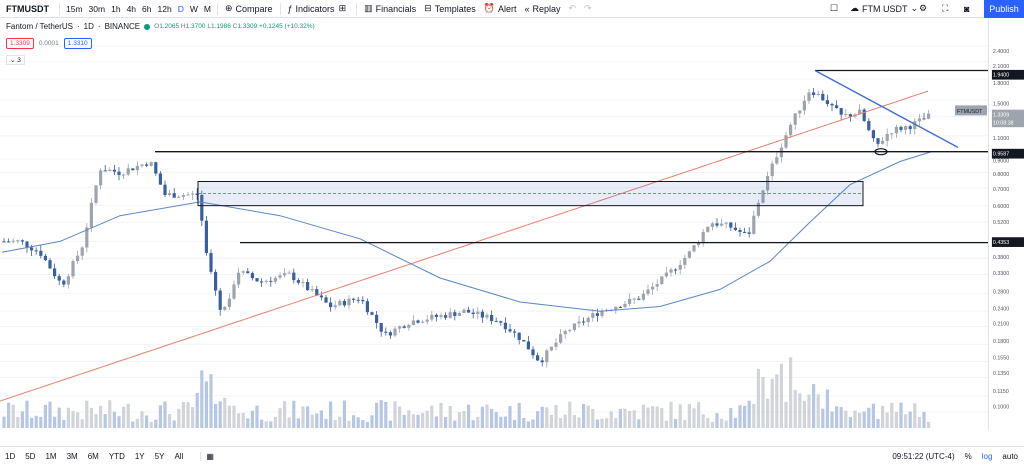  What do you see at coordinates (74, 8) in the screenshot?
I see `timeframe-15m: 15m` at bounding box center [74, 8].